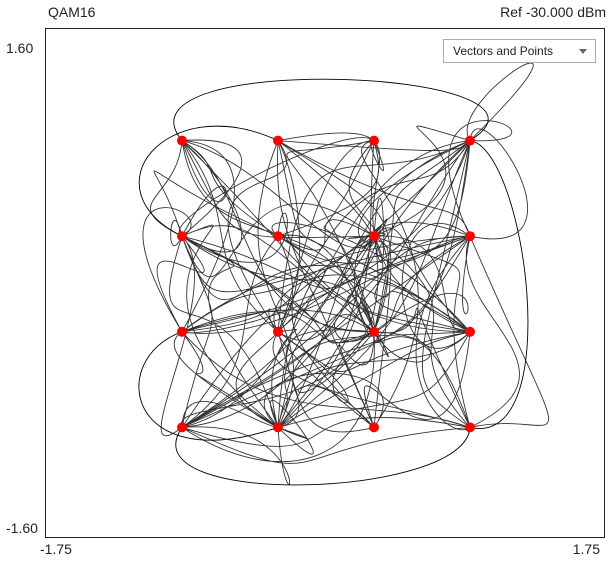  I want to click on reference-level: Ref -30.000 dBm, so click(553, 12).